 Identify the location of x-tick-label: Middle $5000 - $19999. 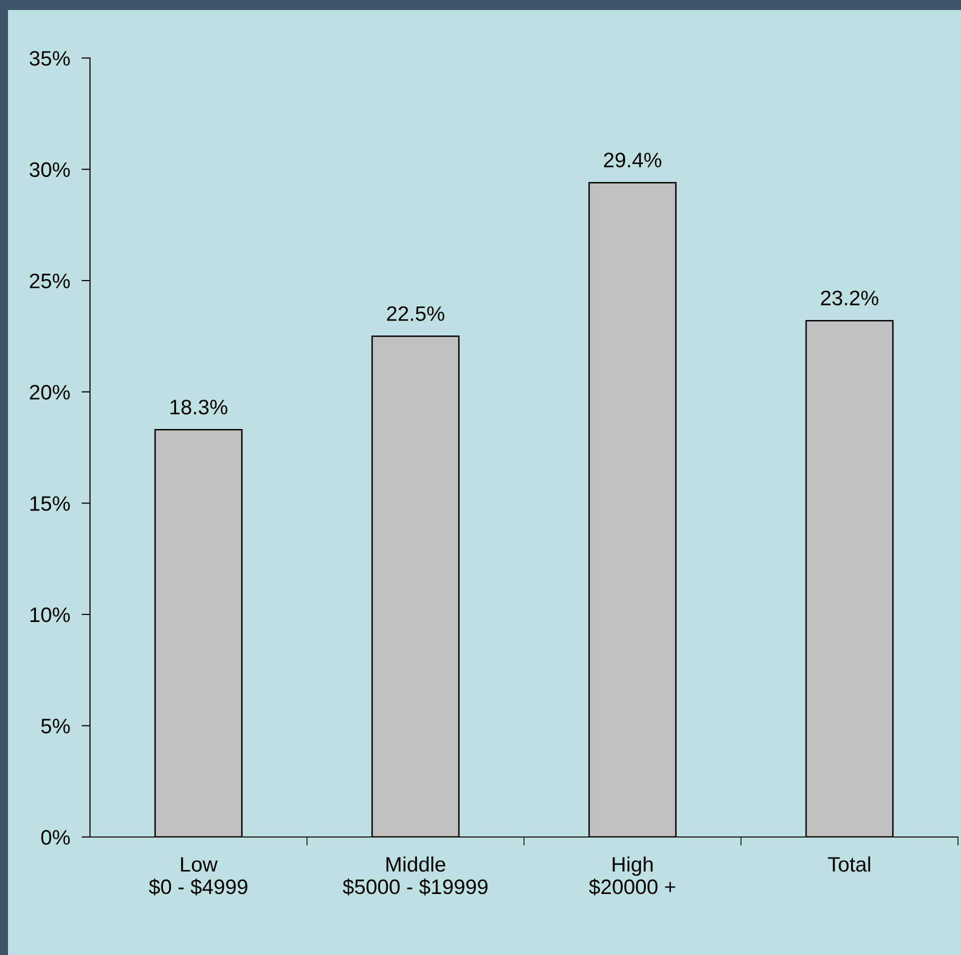
(415, 876).